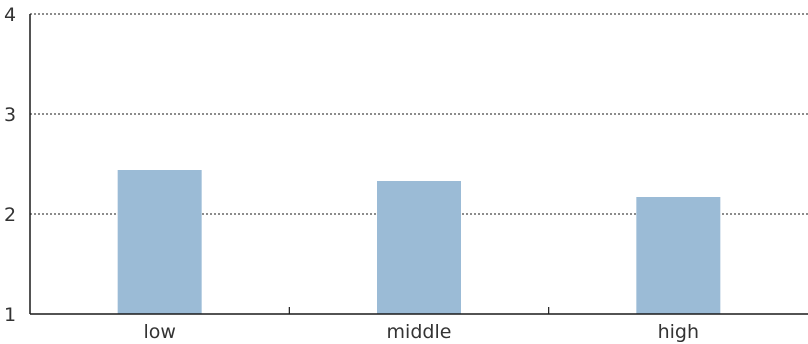 The width and height of the screenshot is (808, 344). What do you see at coordinates (159, 242) in the screenshot?
I see `bar-low` at bounding box center [159, 242].